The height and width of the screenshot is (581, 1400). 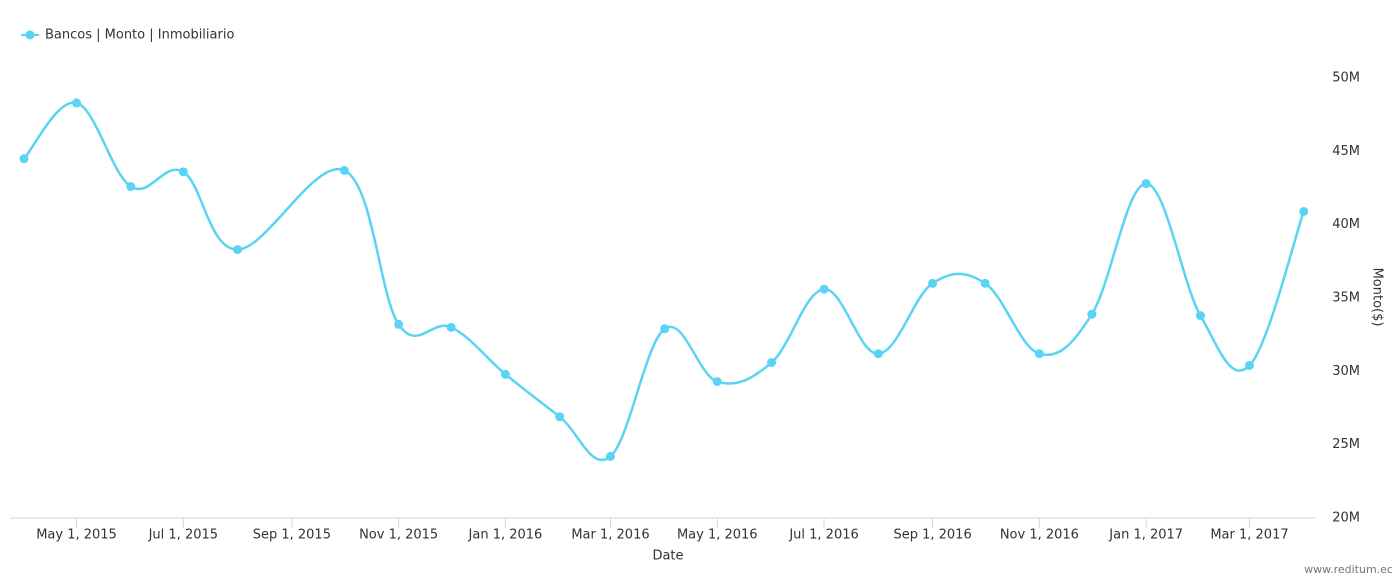 What do you see at coordinates (667, 556) in the screenshot?
I see `x-axis-title: Date` at bounding box center [667, 556].